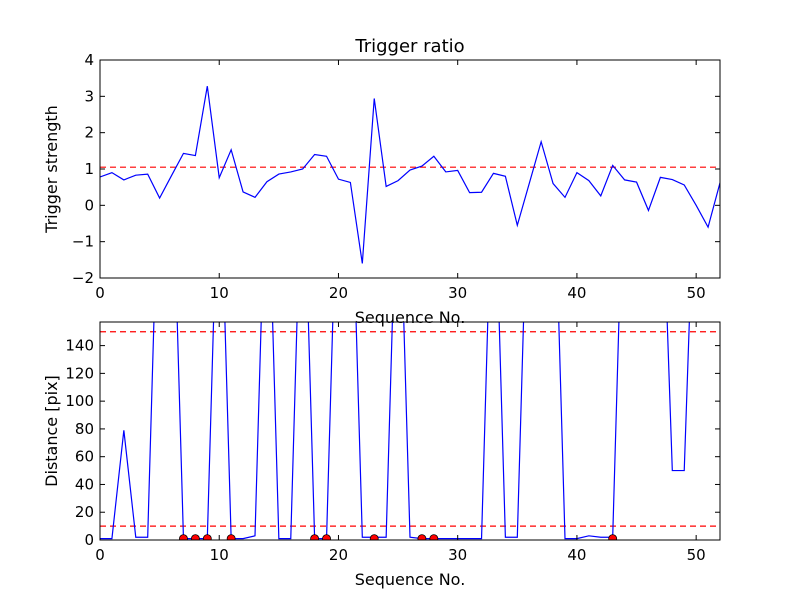 The width and height of the screenshot is (800, 600). I want to click on distance-x-axis-label: Sequence No., so click(410, 579).